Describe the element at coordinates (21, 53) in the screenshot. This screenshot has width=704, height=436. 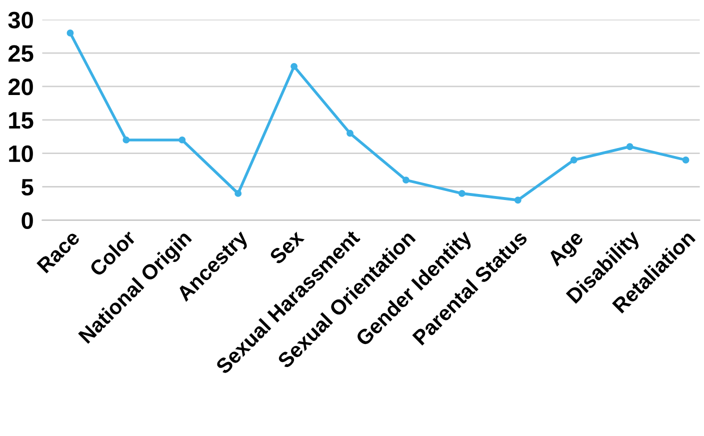
I see `y-tick-label: 25` at that location.